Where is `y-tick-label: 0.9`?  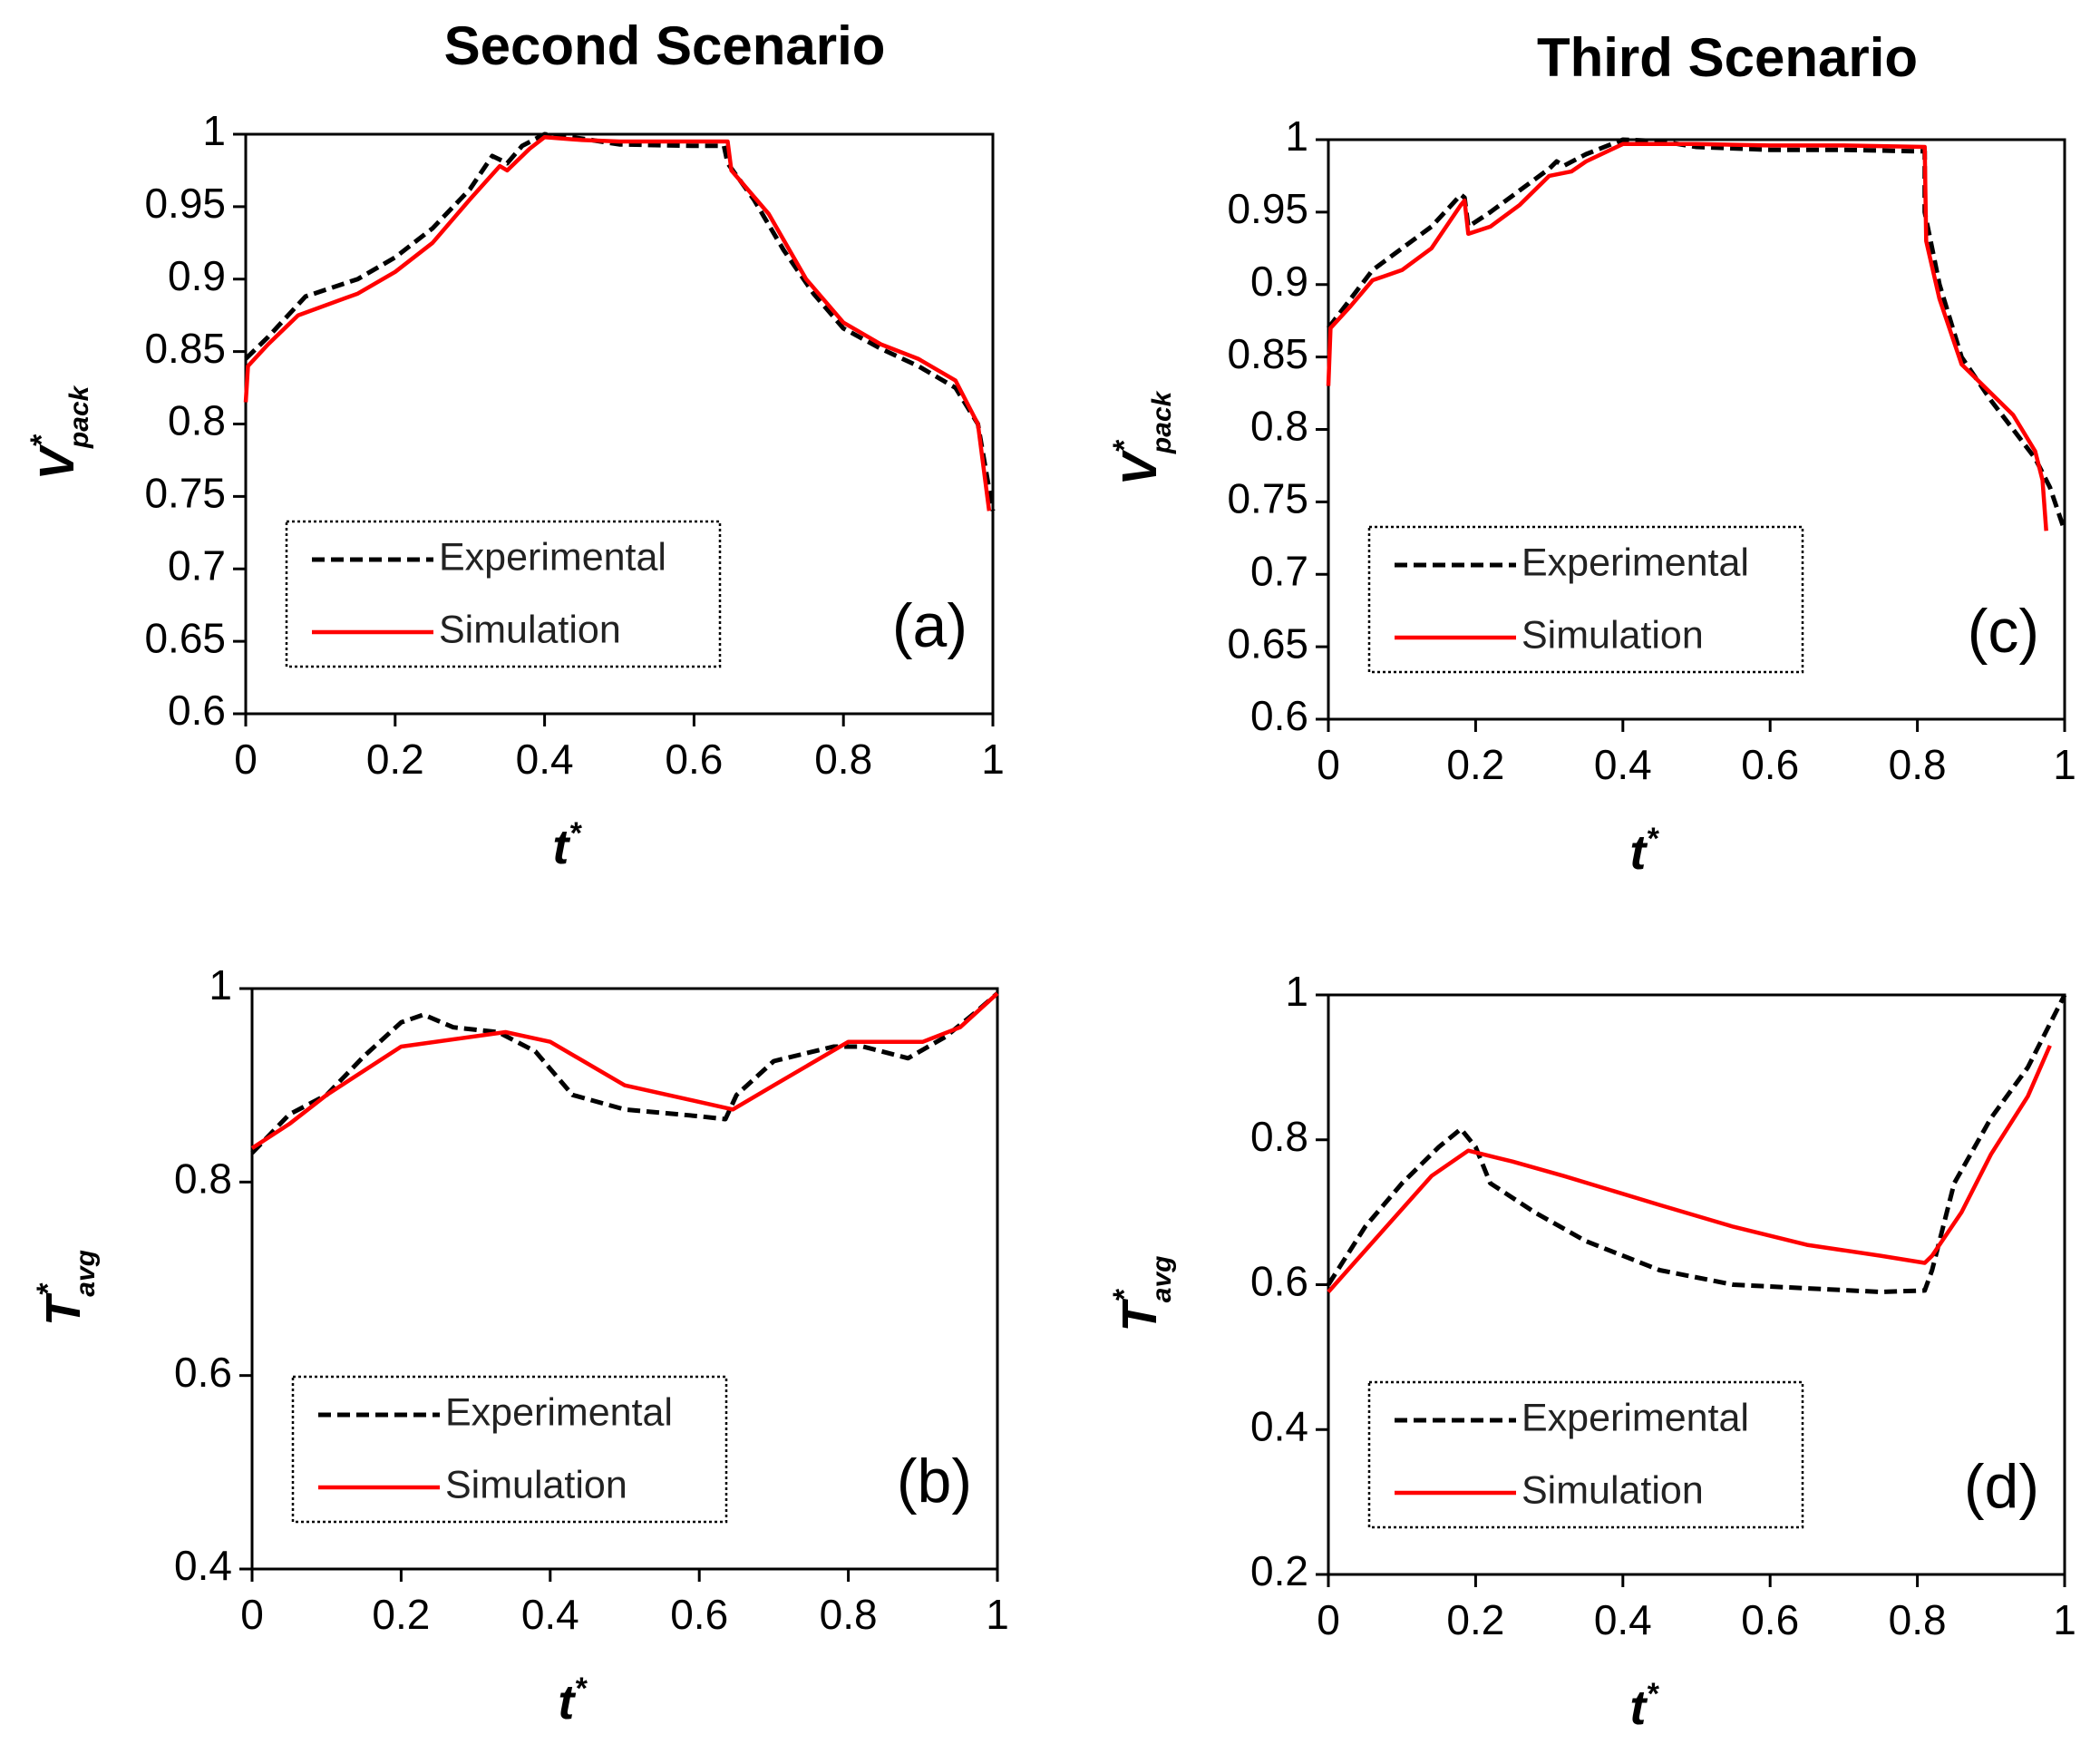
y-tick-label: 0.9 is located at coordinates (197, 275).